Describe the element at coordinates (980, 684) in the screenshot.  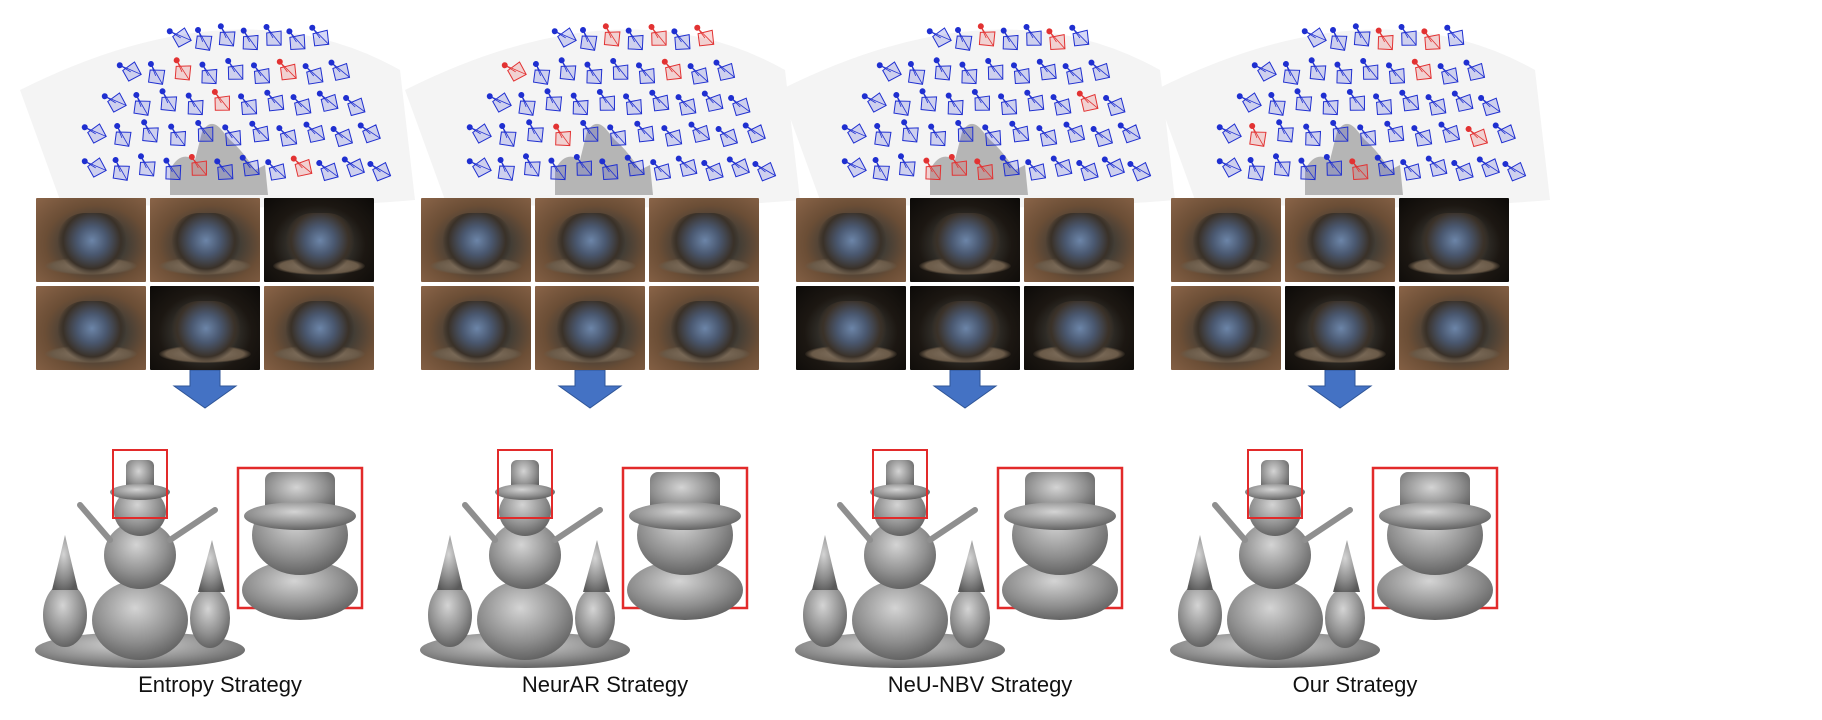
I see `strategy-caption: NeU-NBV Strategy` at that location.